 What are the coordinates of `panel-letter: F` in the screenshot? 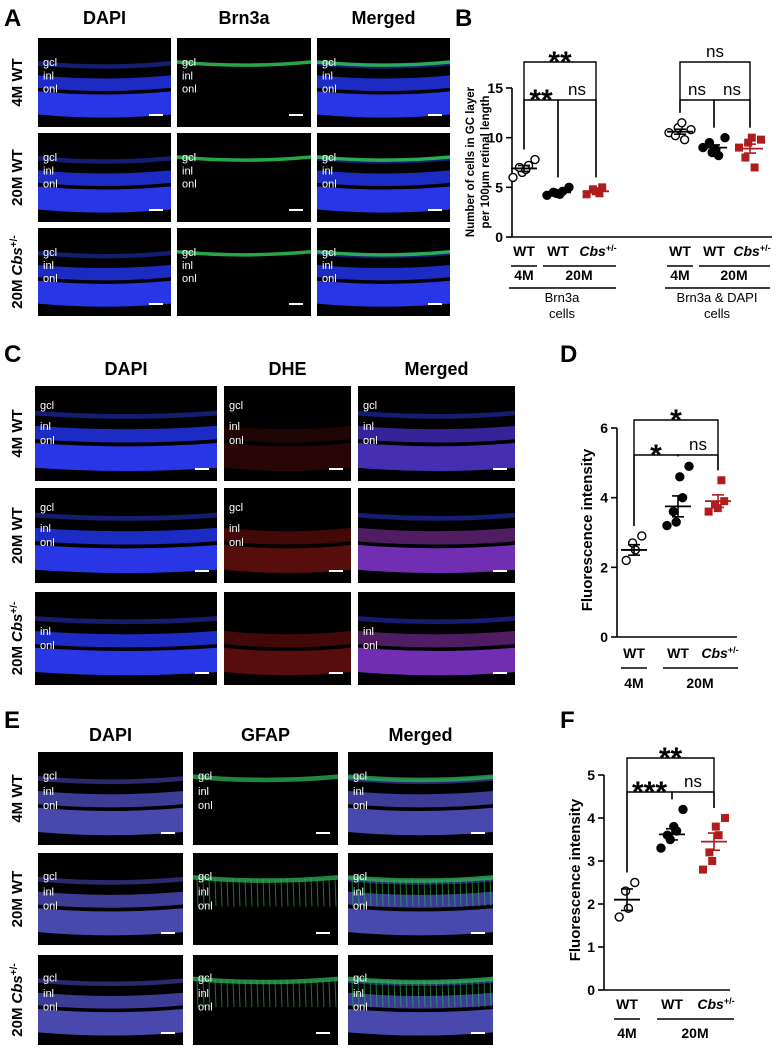 It's located at (567, 720).